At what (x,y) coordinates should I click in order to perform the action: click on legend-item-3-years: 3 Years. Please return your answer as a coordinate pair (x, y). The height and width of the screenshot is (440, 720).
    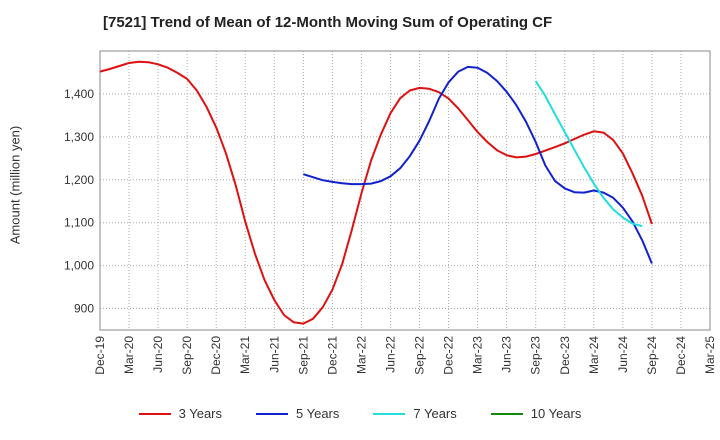
    Looking at the image, I should click on (180, 413).